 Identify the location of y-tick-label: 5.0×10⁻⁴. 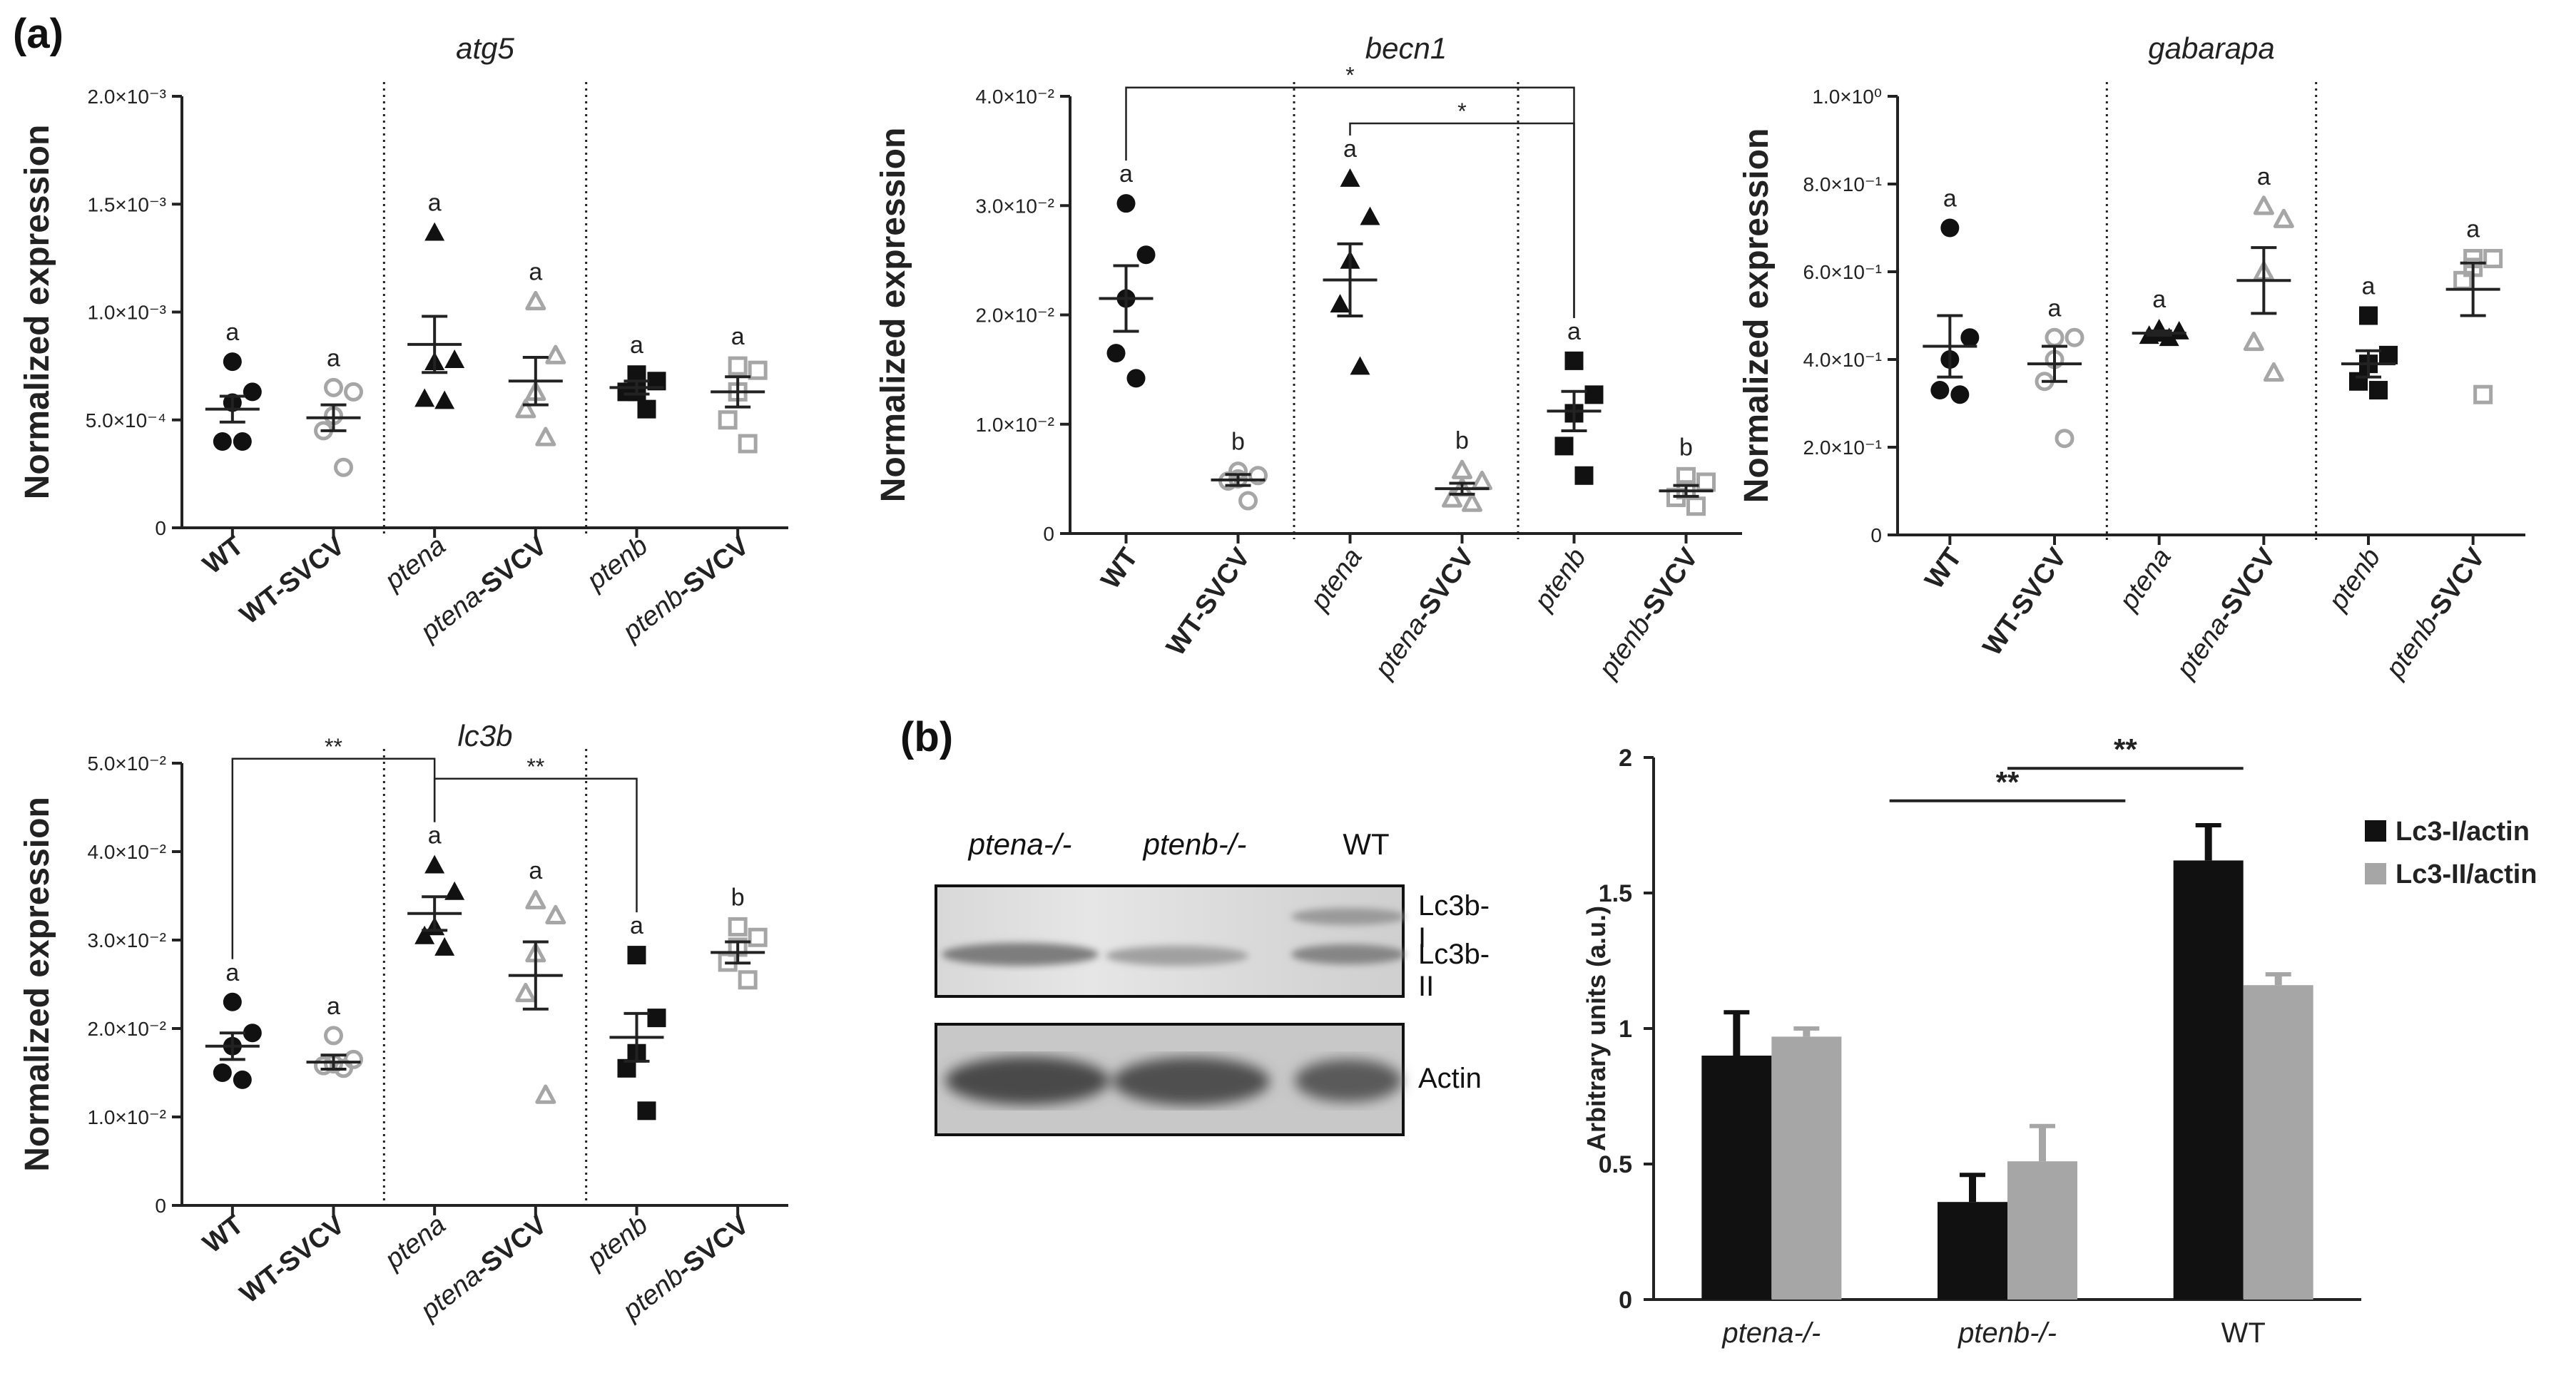
(126, 420).